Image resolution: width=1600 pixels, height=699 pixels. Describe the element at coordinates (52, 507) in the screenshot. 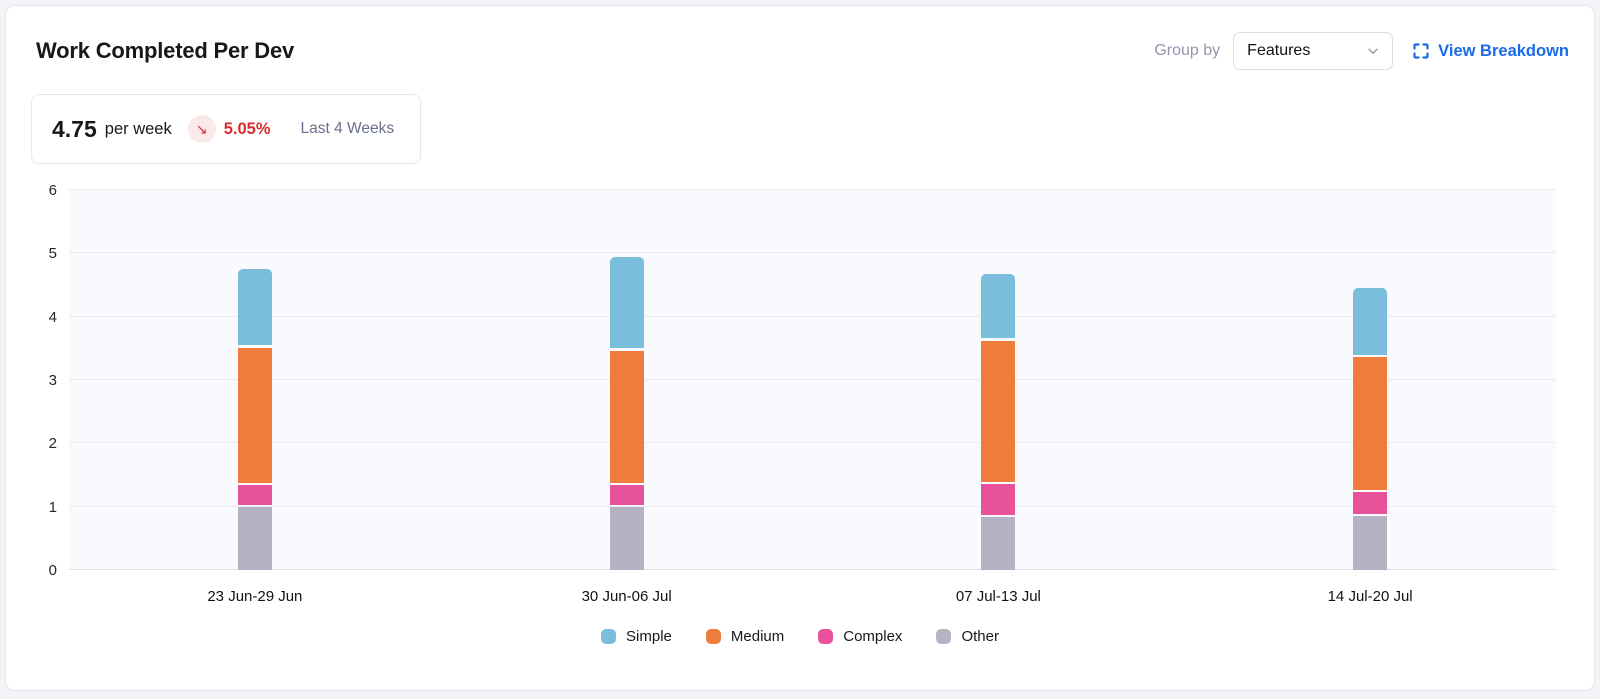

I see `y-axis-tick-label: 1` at that location.